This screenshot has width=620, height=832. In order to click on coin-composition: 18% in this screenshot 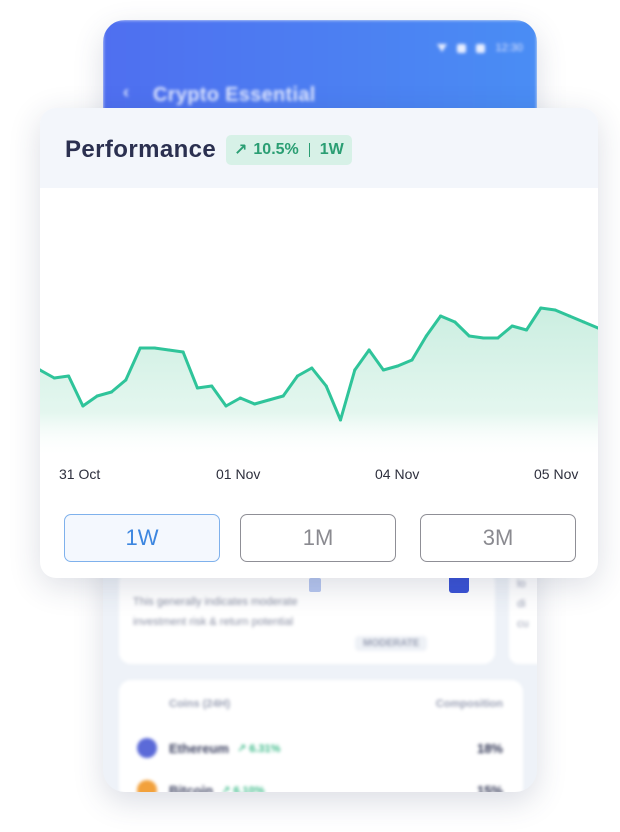, I will do `click(489, 748)`.